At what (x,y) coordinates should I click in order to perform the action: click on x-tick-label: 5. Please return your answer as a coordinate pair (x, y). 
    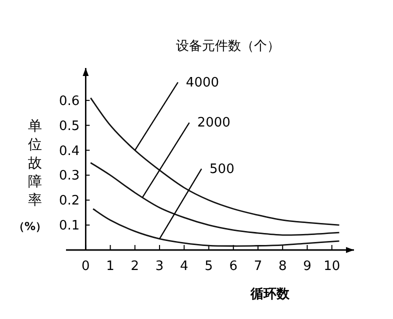
    Looking at the image, I should click on (208, 266).